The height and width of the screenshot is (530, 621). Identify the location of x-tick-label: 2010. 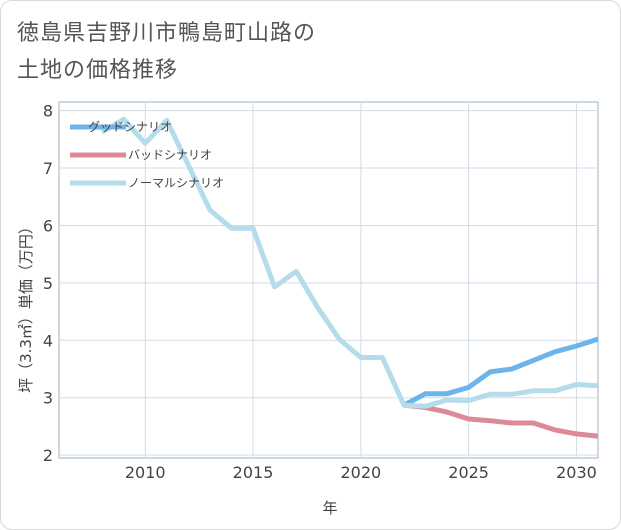
(145, 472).